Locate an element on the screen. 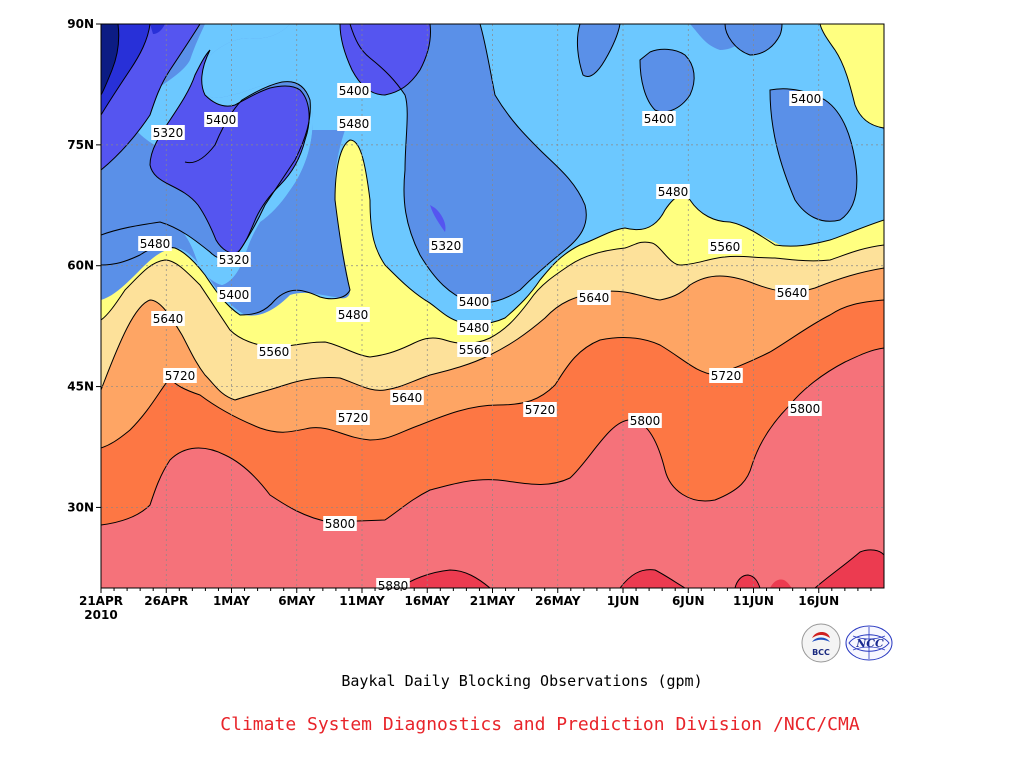  y-tick-label: 45N is located at coordinates (80, 387).